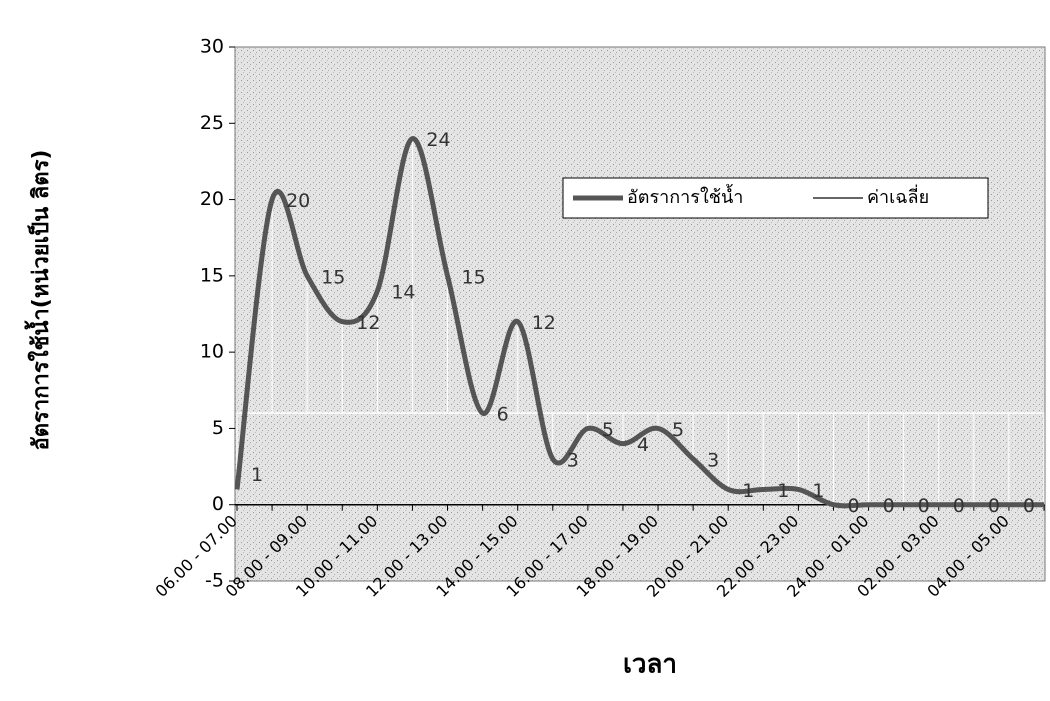  What do you see at coordinates (438, 140) in the screenshot?
I see `data-label: 24` at bounding box center [438, 140].